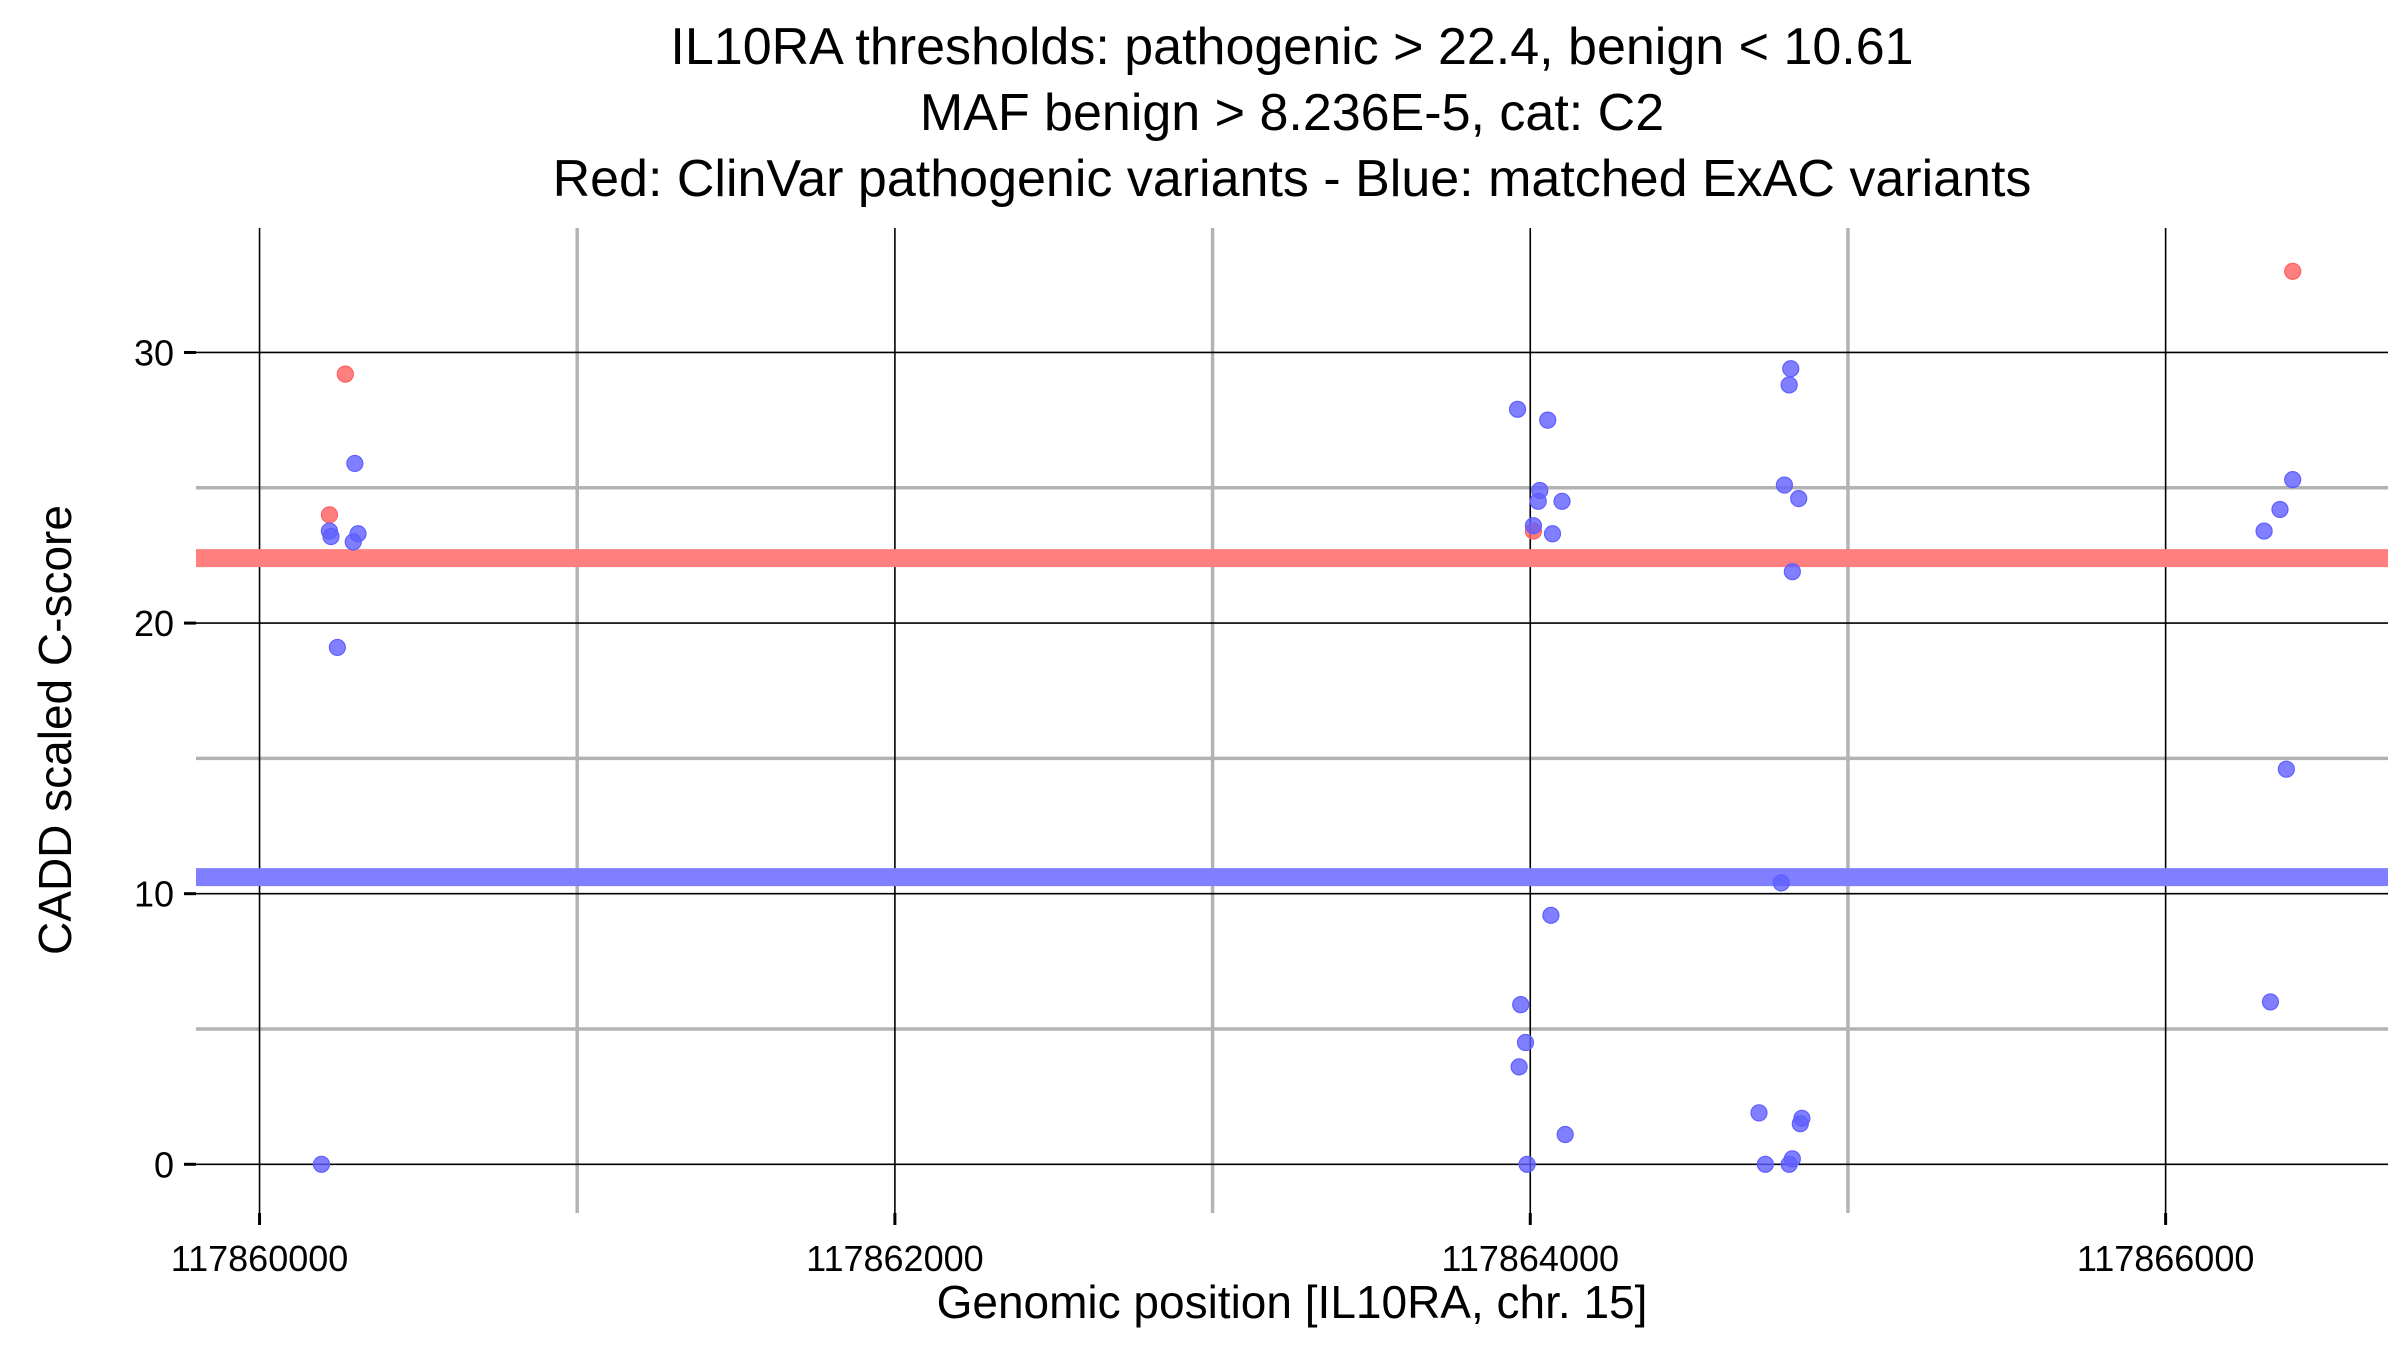  Describe the element at coordinates (154, 894) in the screenshot. I see `y-tick-label: 10` at that location.